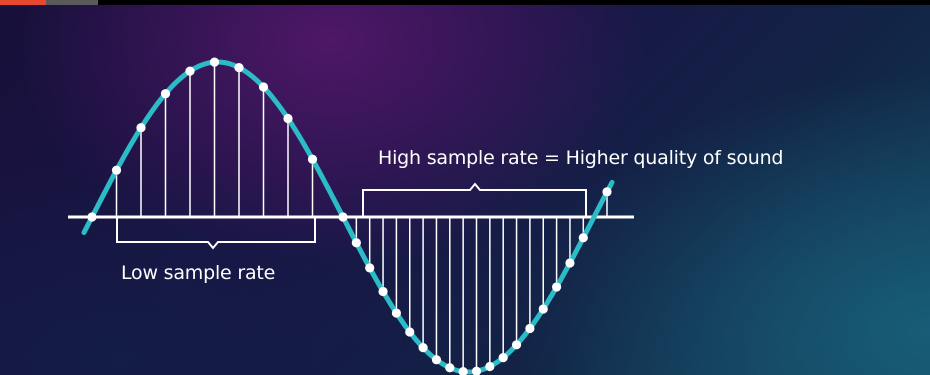 This screenshot has width=930, height=375. Describe the element at coordinates (216, 233) in the screenshot. I see `low-rate-bracket` at that location.